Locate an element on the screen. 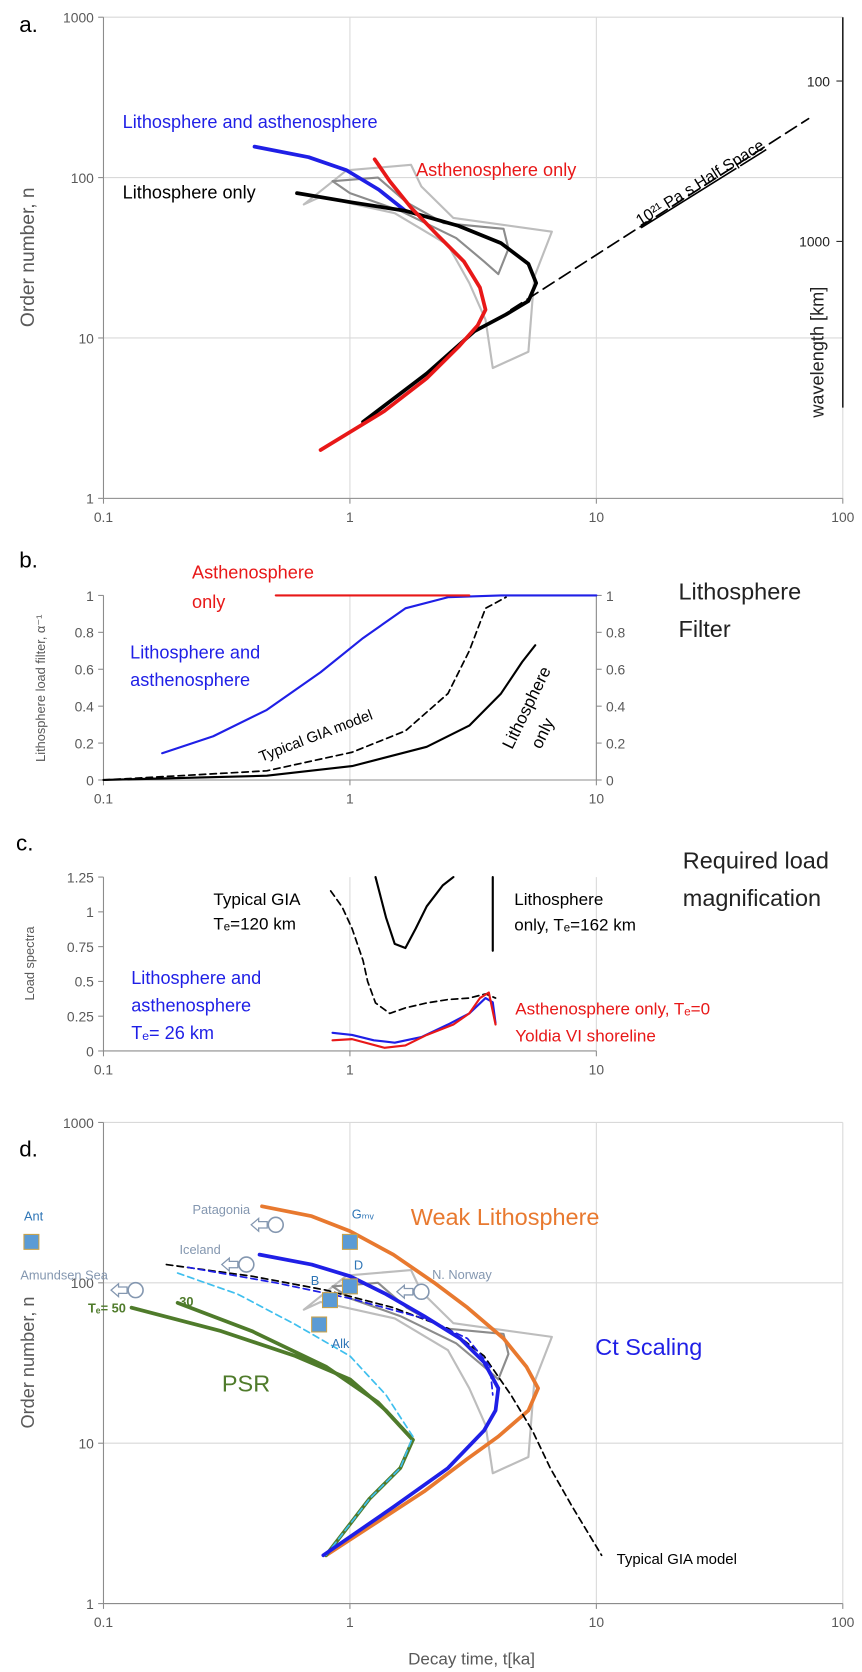  series-label-line: Lithosphere only is located at coordinates (190, 193).